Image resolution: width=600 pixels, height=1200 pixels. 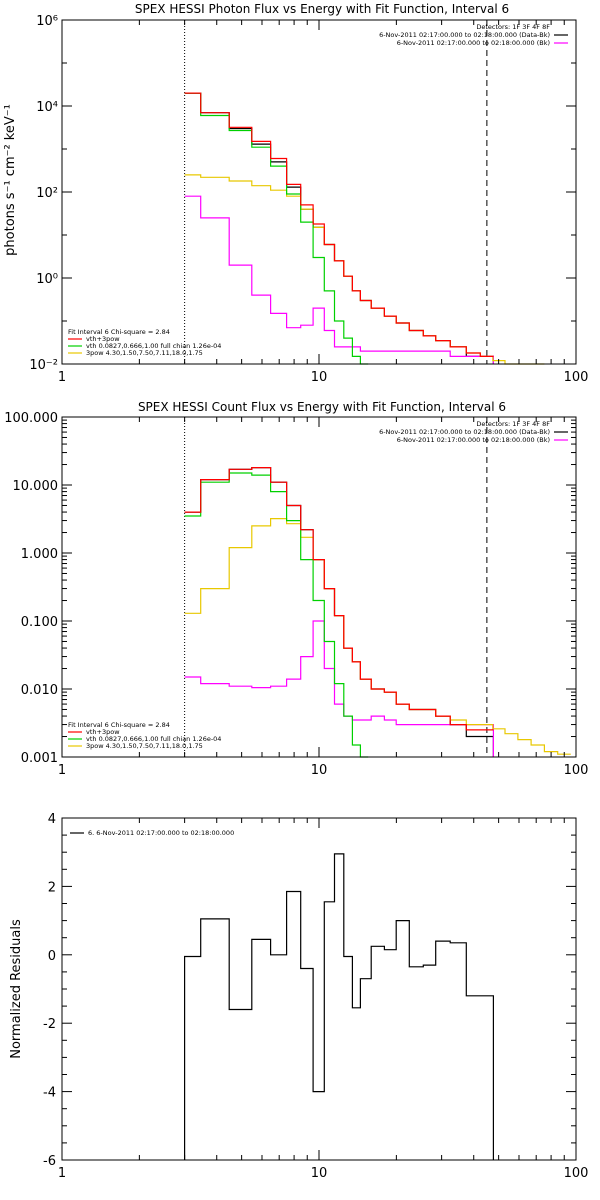 What do you see at coordinates (144, 746) in the screenshot?
I see `panel2-legend-entry: 3pow 4.30,1.50,7.50,7.11,18.0,1.75` at bounding box center [144, 746].